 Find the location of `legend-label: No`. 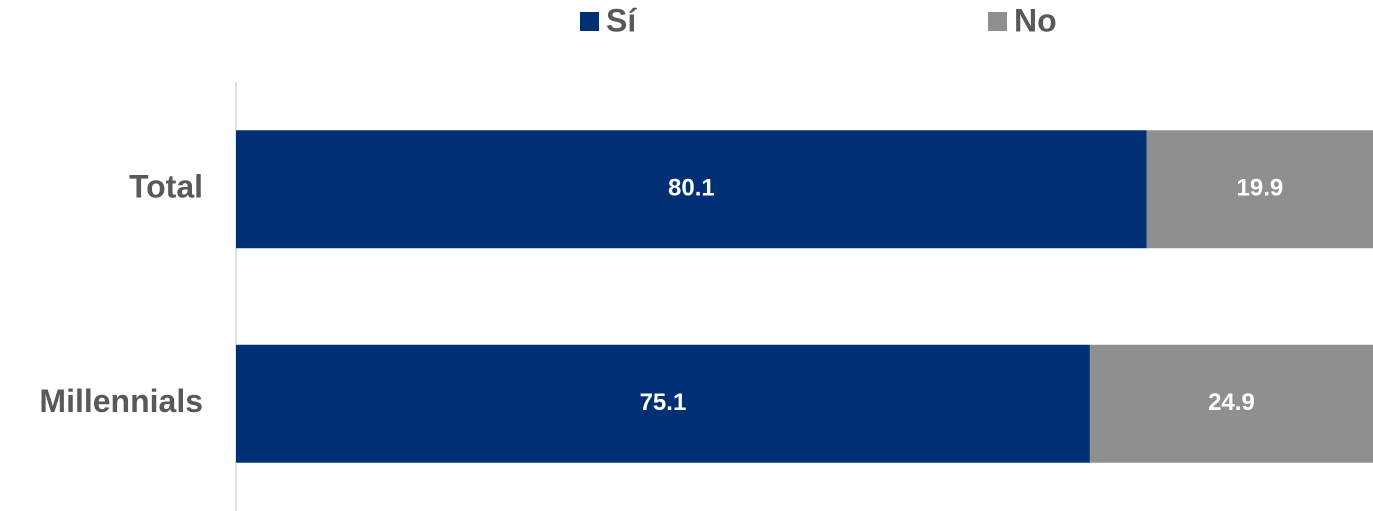

legend-label: No is located at coordinates (1035, 20).